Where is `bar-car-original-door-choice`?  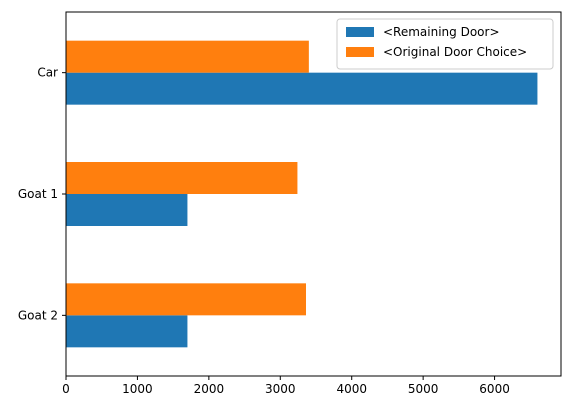 bar-car-original-door-choice is located at coordinates (187, 56).